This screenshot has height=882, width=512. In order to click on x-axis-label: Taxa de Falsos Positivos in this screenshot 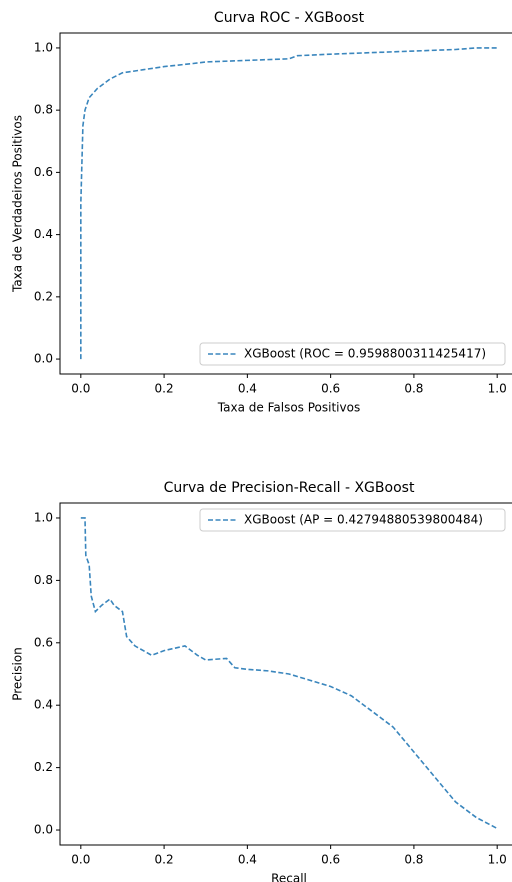, I will do `click(288, 408)`.